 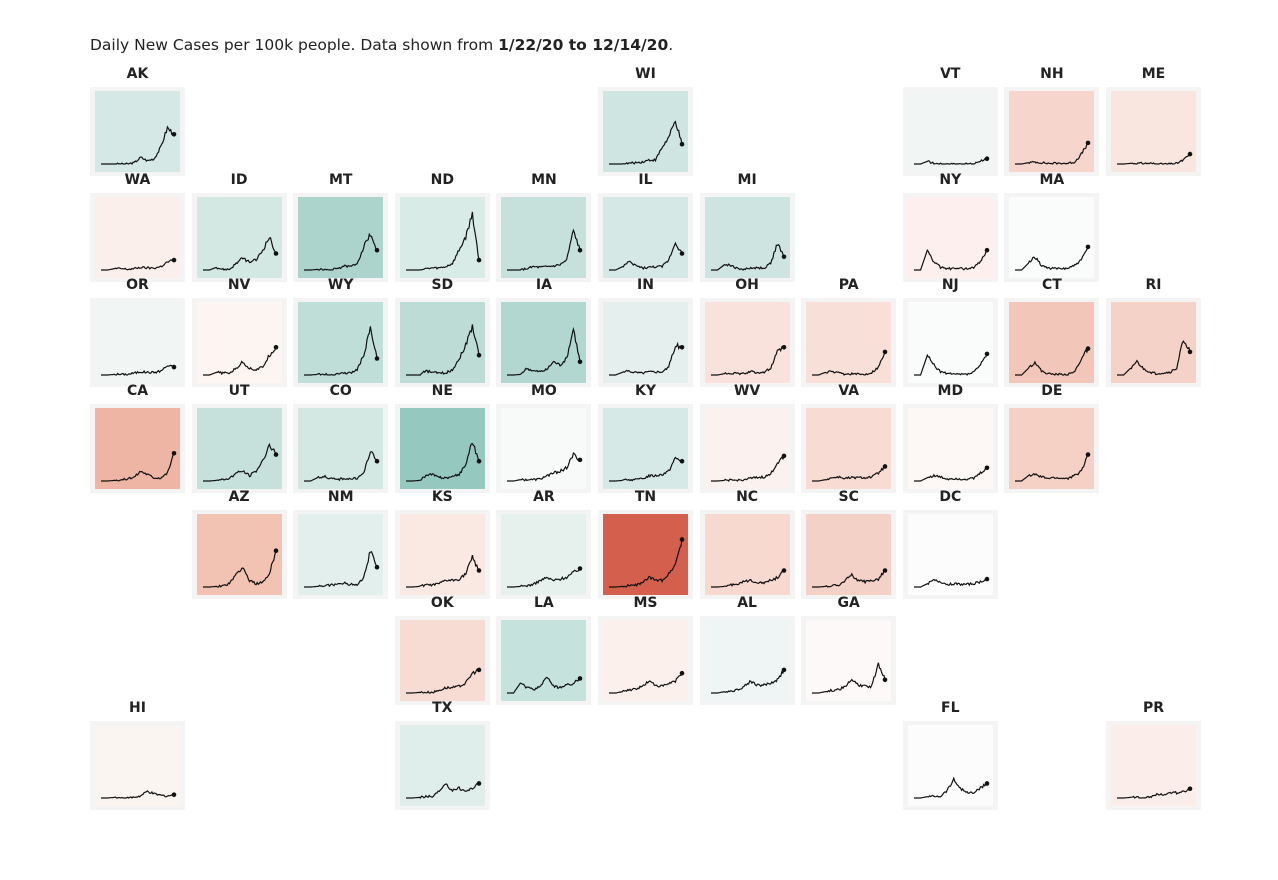 What do you see at coordinates (1052, 74) in the screenshot?
I see `state-label: NH` at bounding box center [1052, 74].